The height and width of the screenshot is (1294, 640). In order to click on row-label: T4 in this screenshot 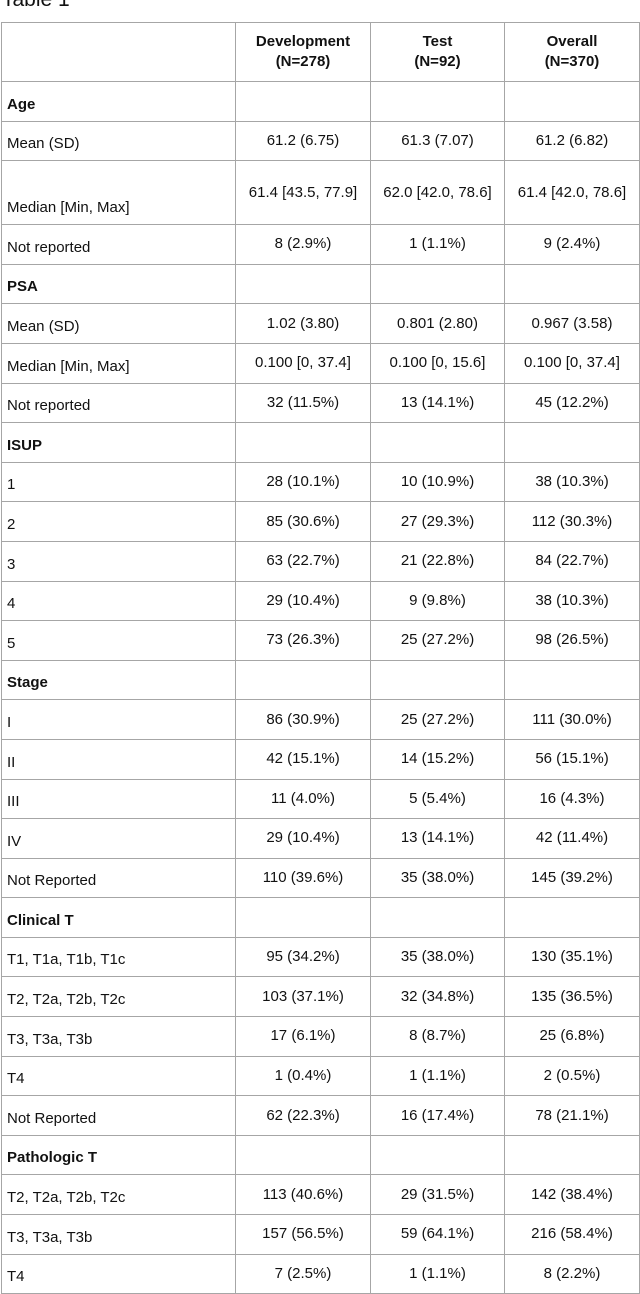, I will do `click(118, 1076)`.